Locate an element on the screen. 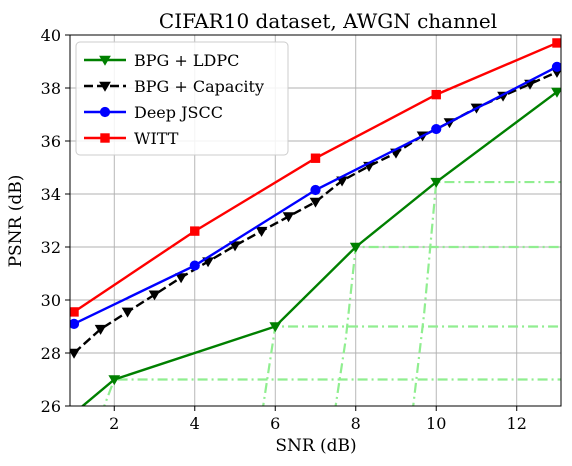 This screenshot has width=572, height=466. legend: BPG + LDPC BPG + Capacity Deep JSCC WITT is located at coordinates (182, 98).